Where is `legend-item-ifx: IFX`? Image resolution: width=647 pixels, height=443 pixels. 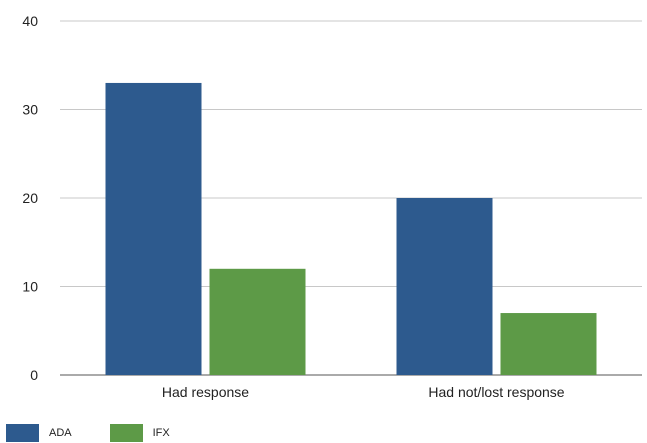 legend-item-ifx: IFX is located at coordinates (139, 433).